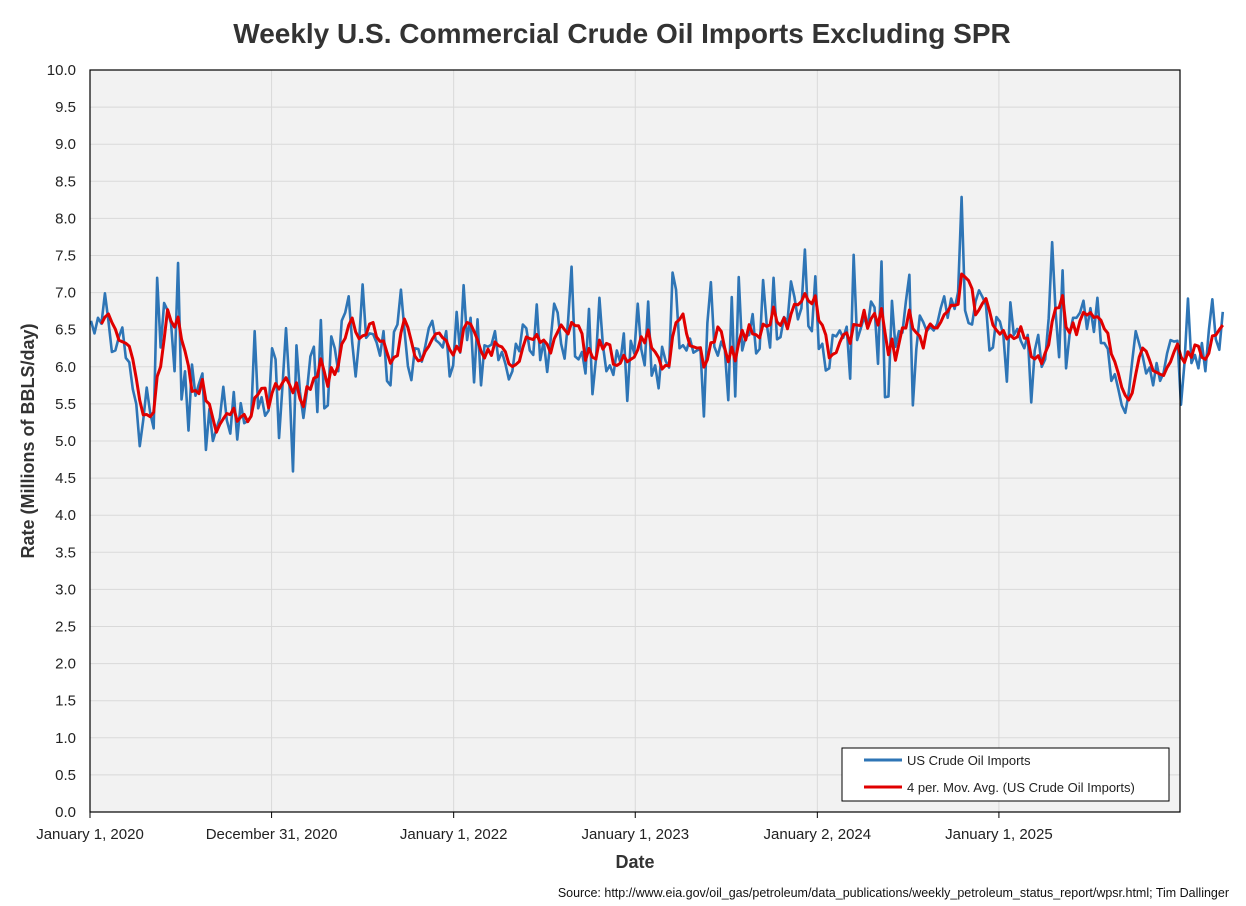 The width and height of the screenshot is (1246, 906). I want to click on y-axis-label: Rate (Millions of BBLS/day), so click(28, 440).